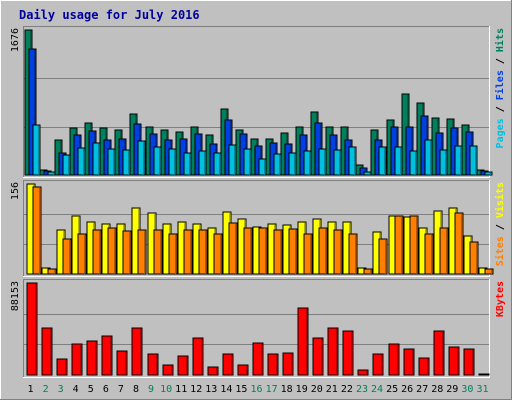 The width and height of the screenshot is (512, 400). Describe the element at coordinates (500, 133) in the screenshot. I see `legend-entry: Pages` at that location.